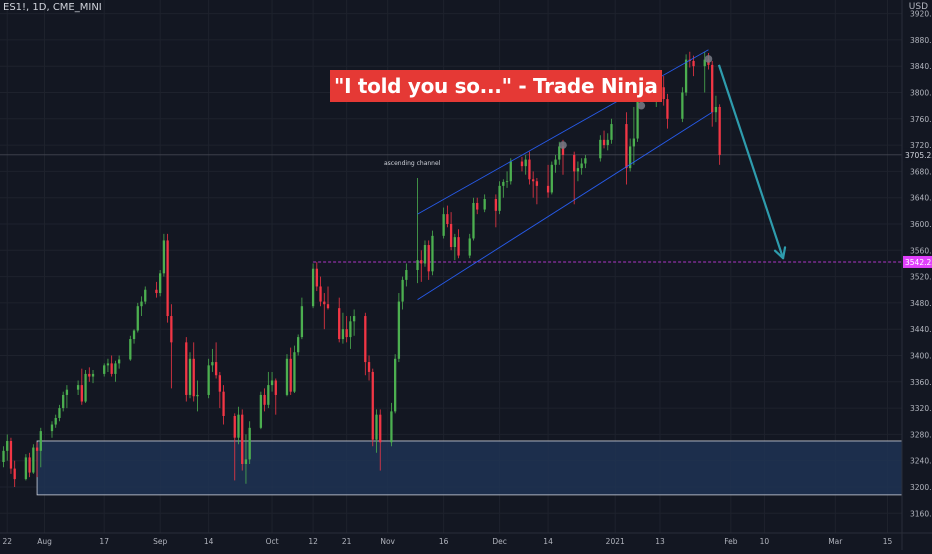 The height and width of the screenshot is (554, 932). Describe the element at coordinates (921, 224) in the screenshot. I see `y-tick-label: 3600.00` at that location.